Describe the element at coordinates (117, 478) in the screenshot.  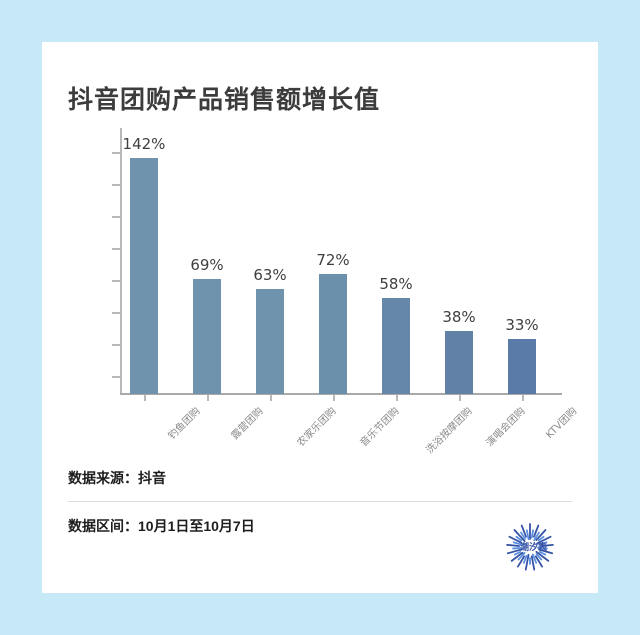
I see `data-source-note: 数据来源：抖音` at that location.